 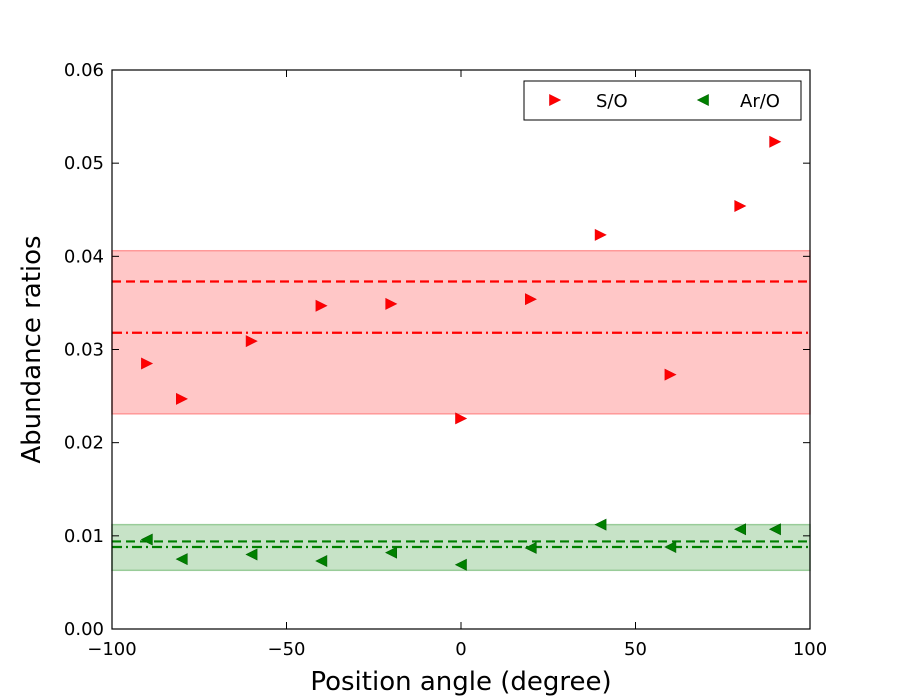 I want to click on x-tick-label: 100, so click(x=810, y=649).